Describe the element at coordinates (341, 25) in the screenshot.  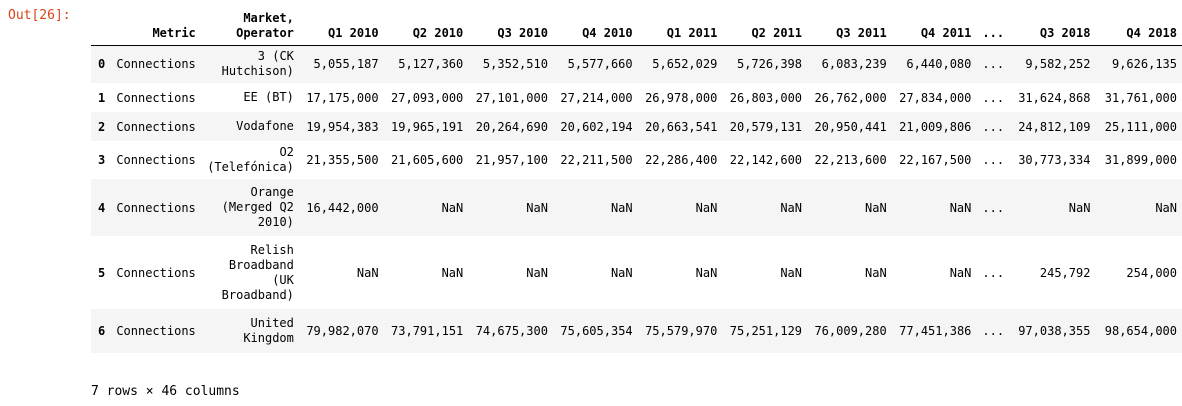
I see `column-header: Q1 2010` at that location.